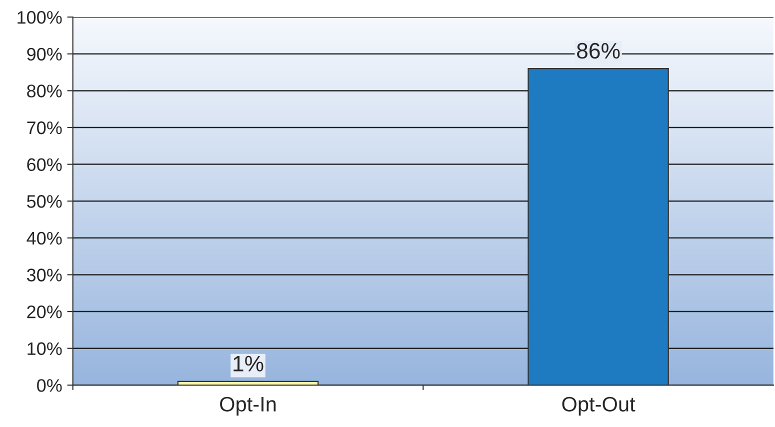 The width and height of the screenshot is (775, 427). Describe the element at coordinates (44, 311) in the screenshot. I see `y-tick-label: 20%` at that location.